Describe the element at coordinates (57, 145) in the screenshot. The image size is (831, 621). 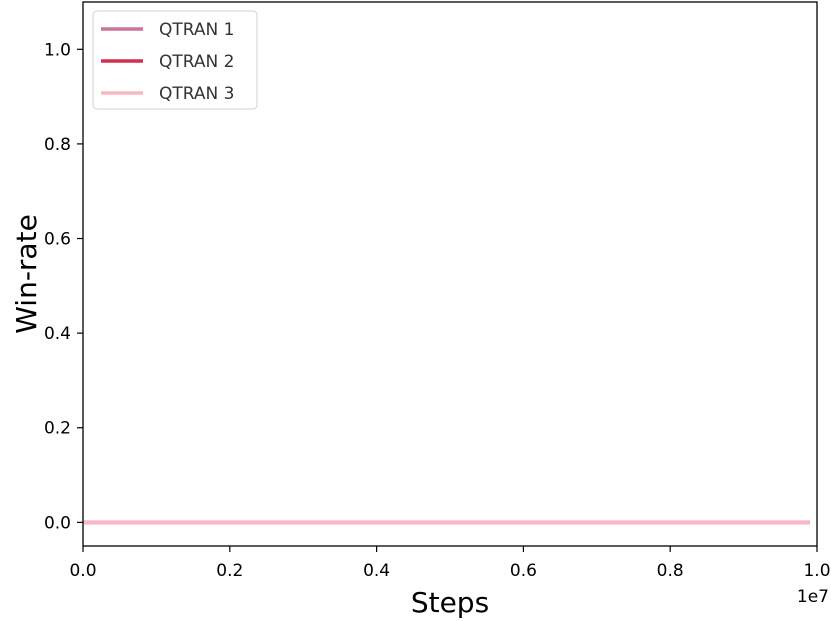
I see `y-tick-label: 0.8` at that location.